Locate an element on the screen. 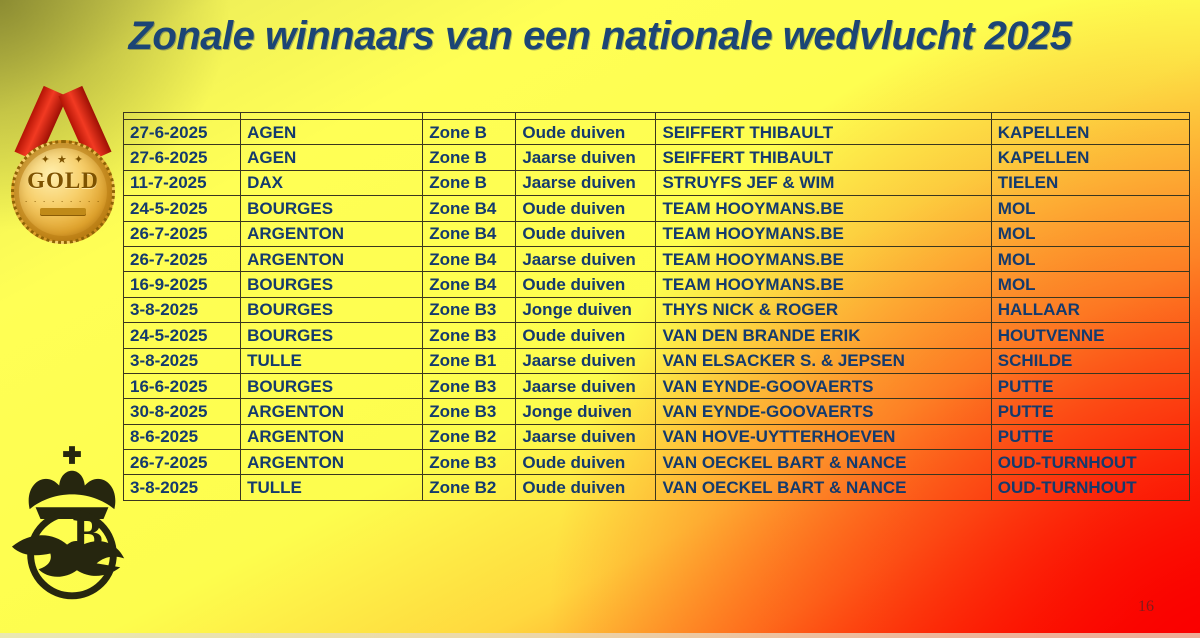  cell-winner: VAN EYNDE-GOOVAERTS is located at coordinates (823, 411).